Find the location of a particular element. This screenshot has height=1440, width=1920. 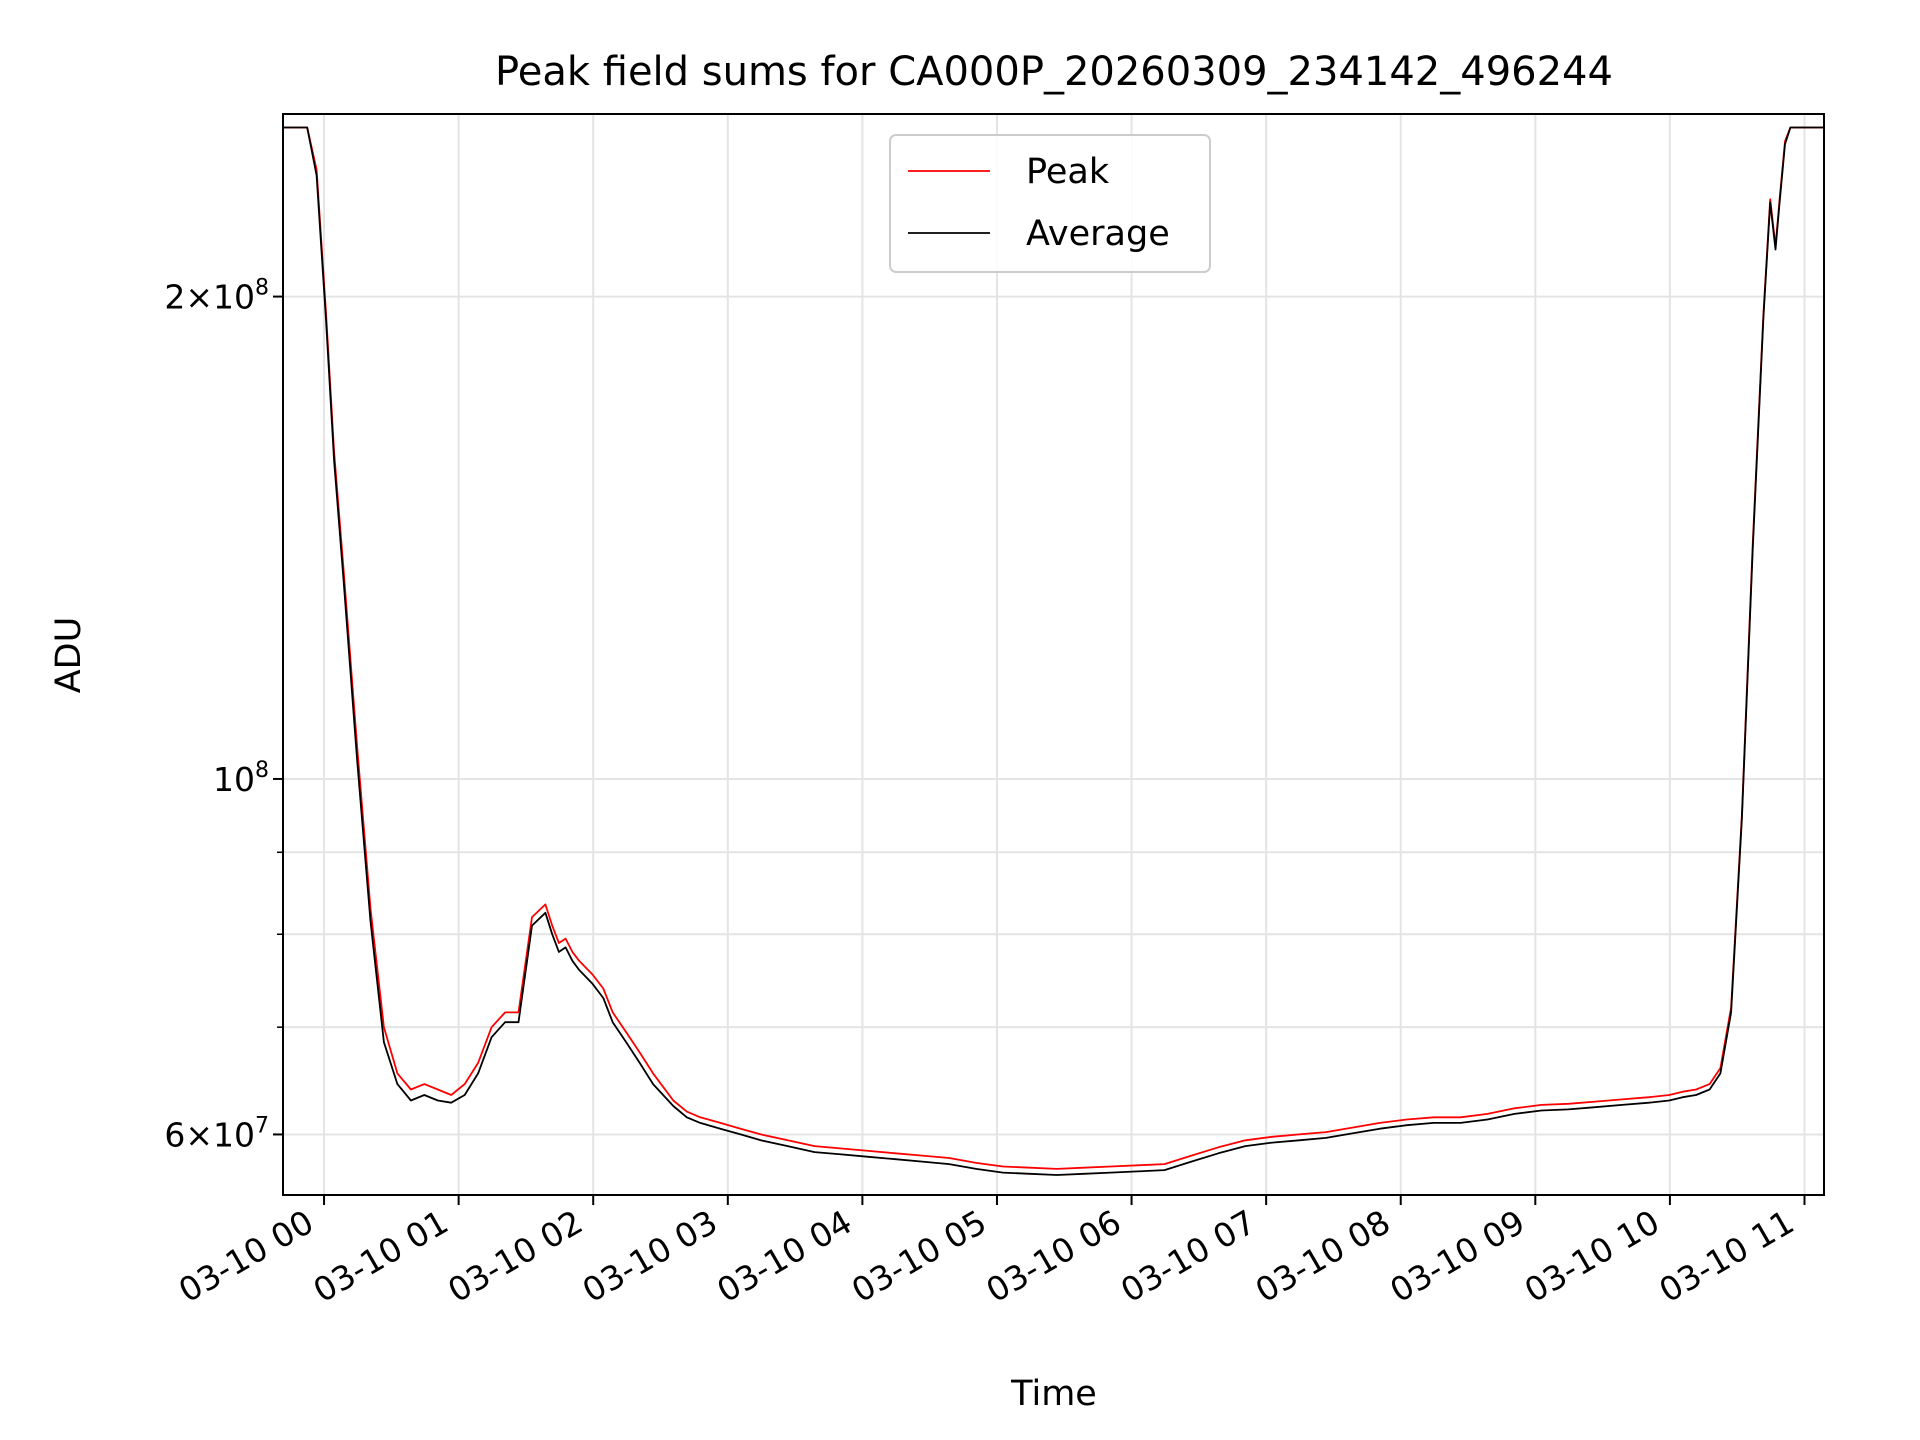

y-tick-label: 2×108 is located at coordinates (216, 296).